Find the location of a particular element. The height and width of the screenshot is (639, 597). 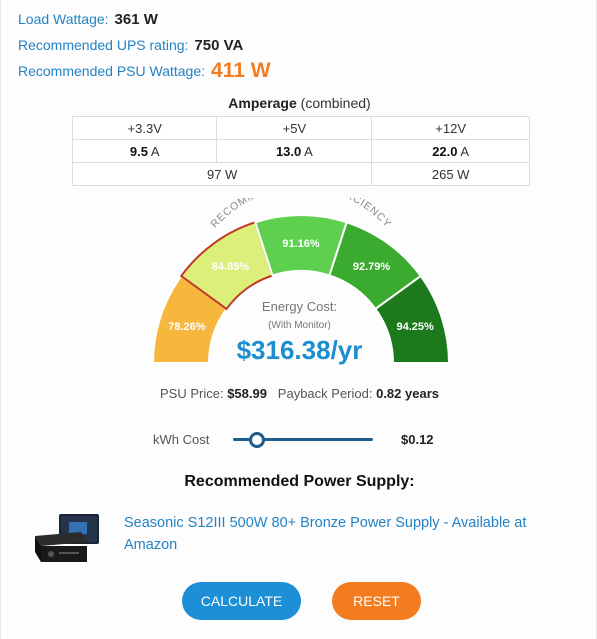

kwh-cost-label: kWh Cost is located at coordinates (181, 439).